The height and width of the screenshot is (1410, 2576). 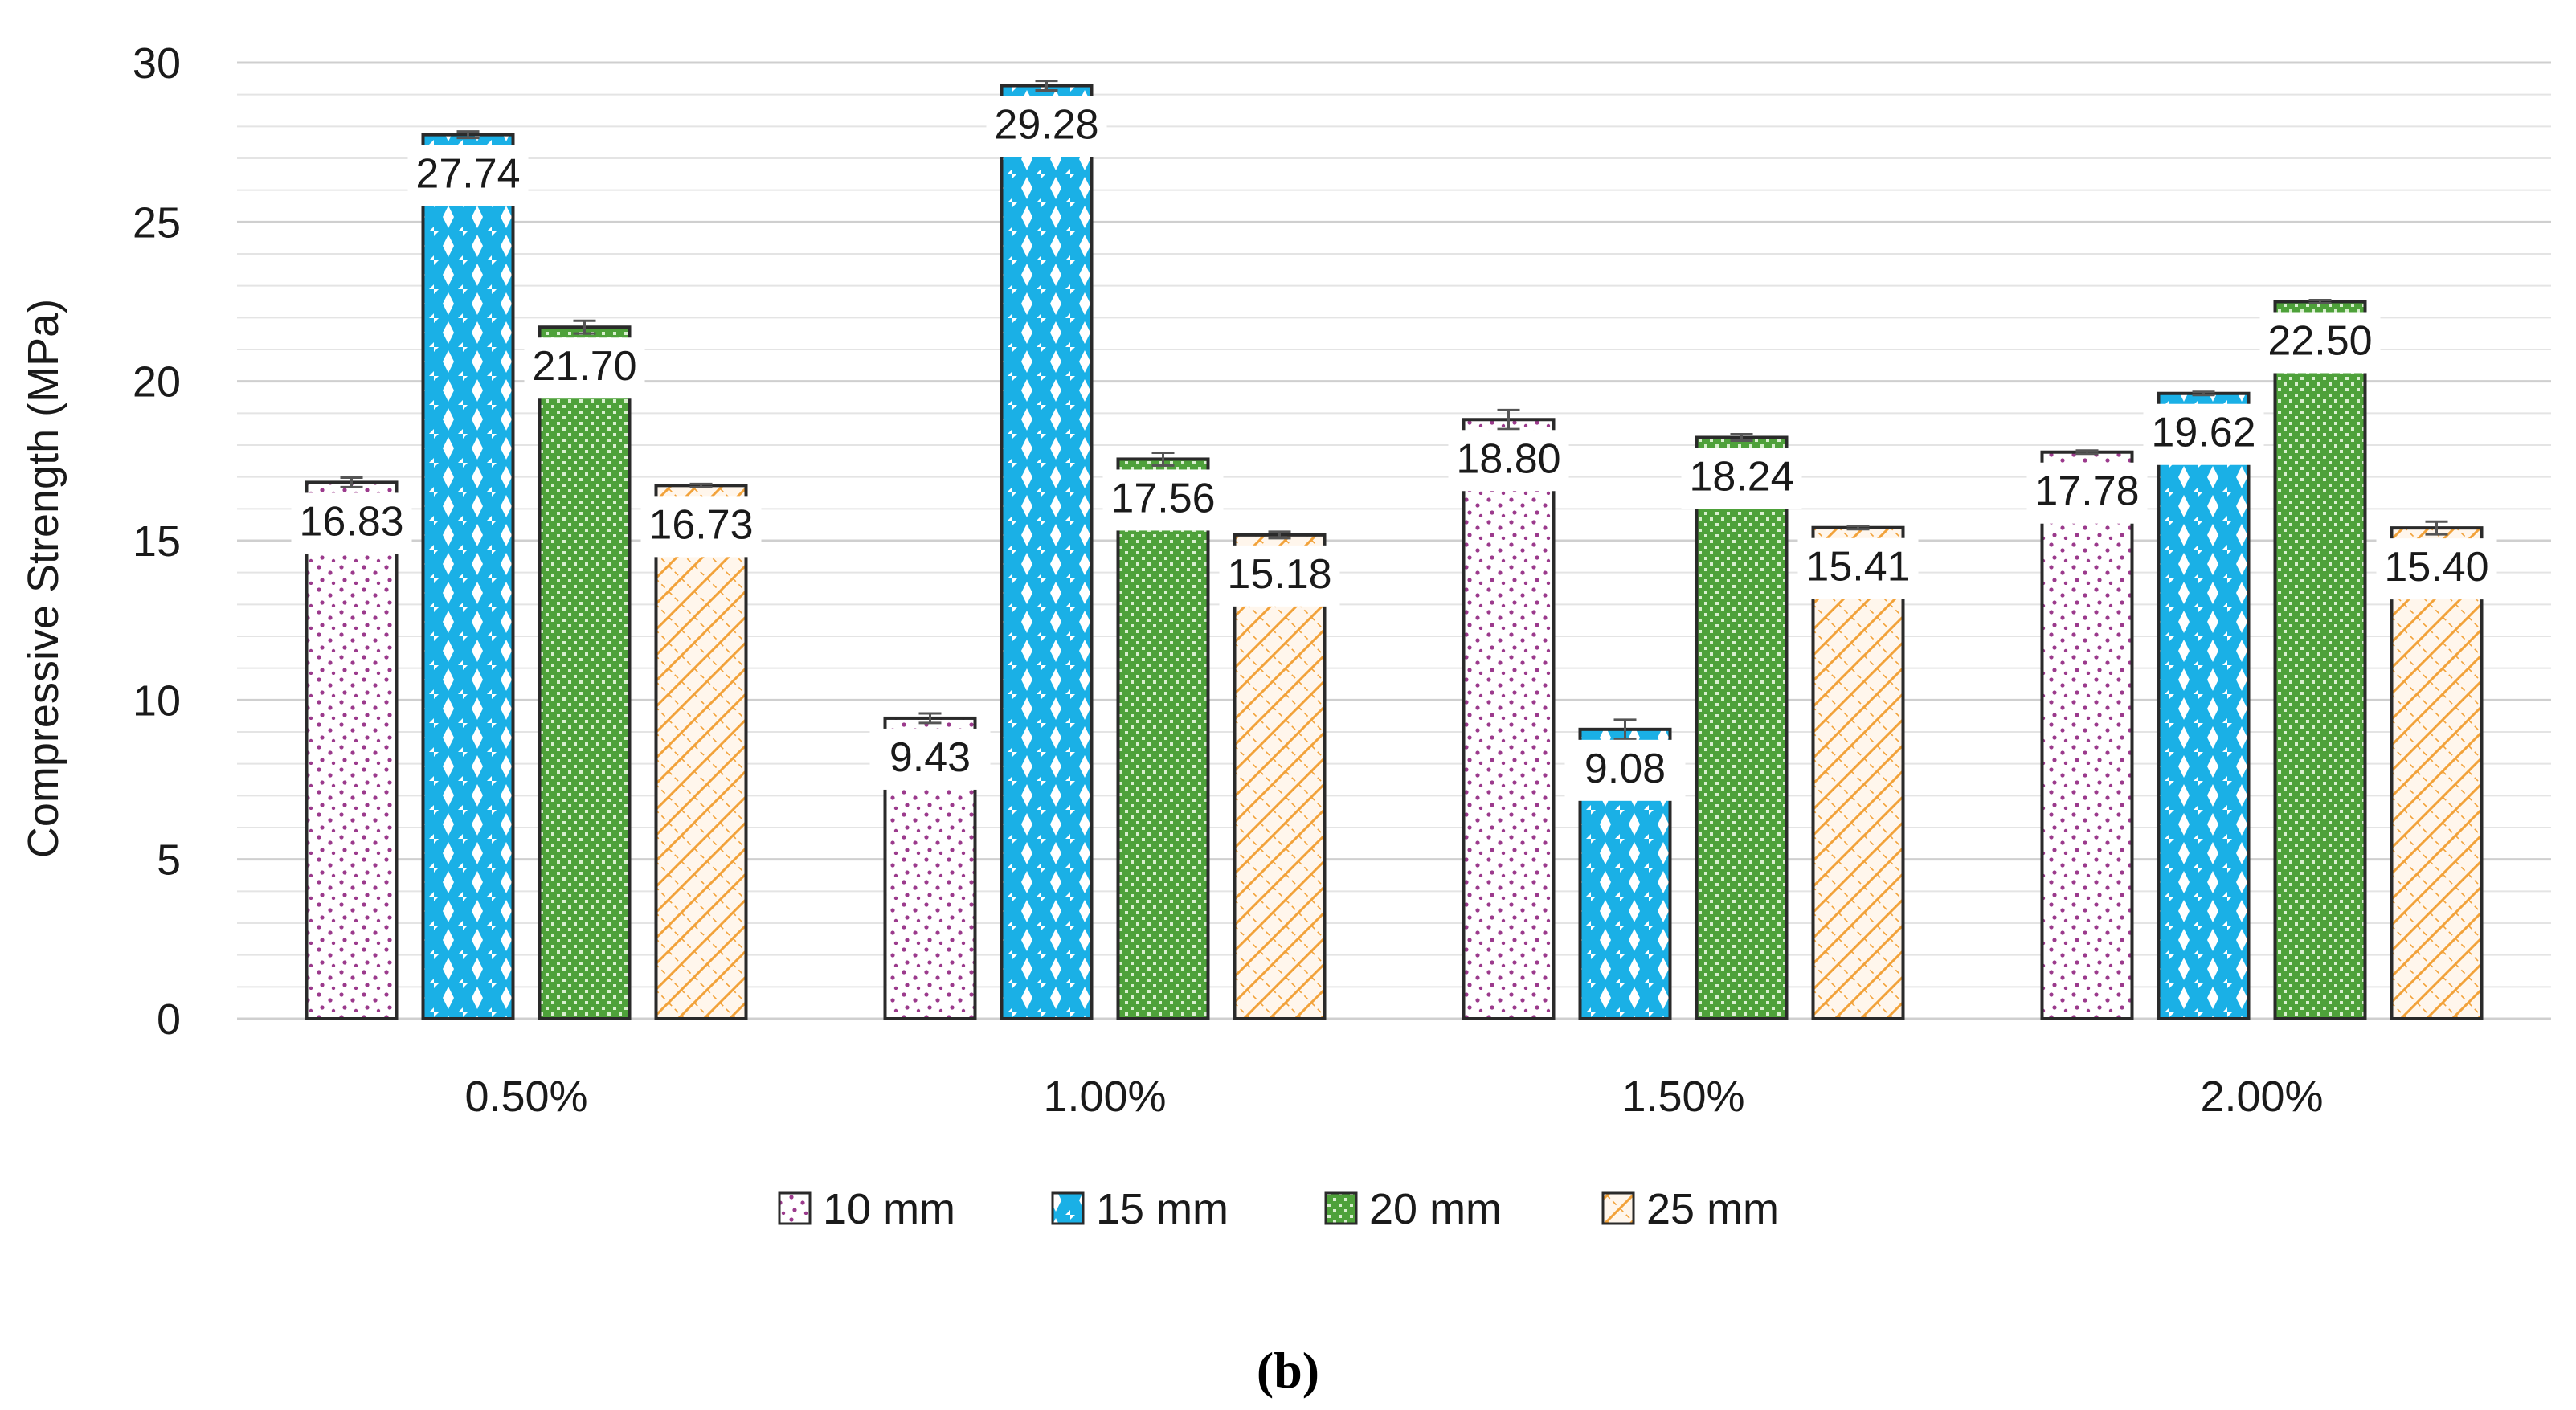 What do you see at coordinates (157, 223) in the screenshot?
I see `y-tick-label: 25` at bounding box center [157, 223].